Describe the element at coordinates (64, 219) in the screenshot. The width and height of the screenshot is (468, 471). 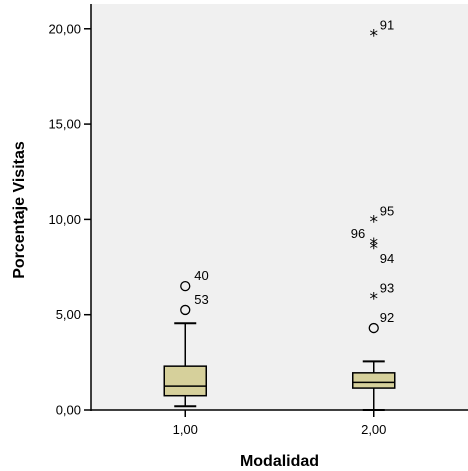
I see `y-tick-label: 10,00` at that location.